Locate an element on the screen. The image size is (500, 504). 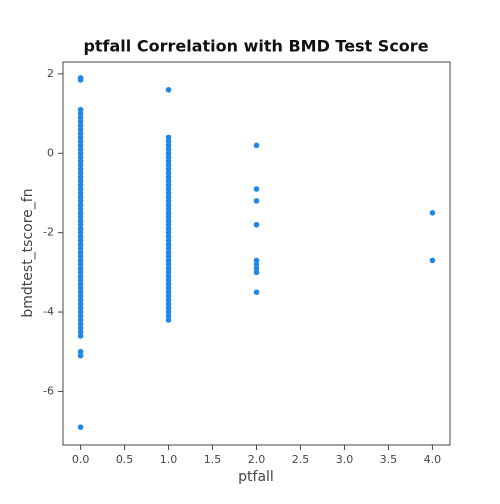
x-tick-label: 0.5 is located at coordinates (125, 459).